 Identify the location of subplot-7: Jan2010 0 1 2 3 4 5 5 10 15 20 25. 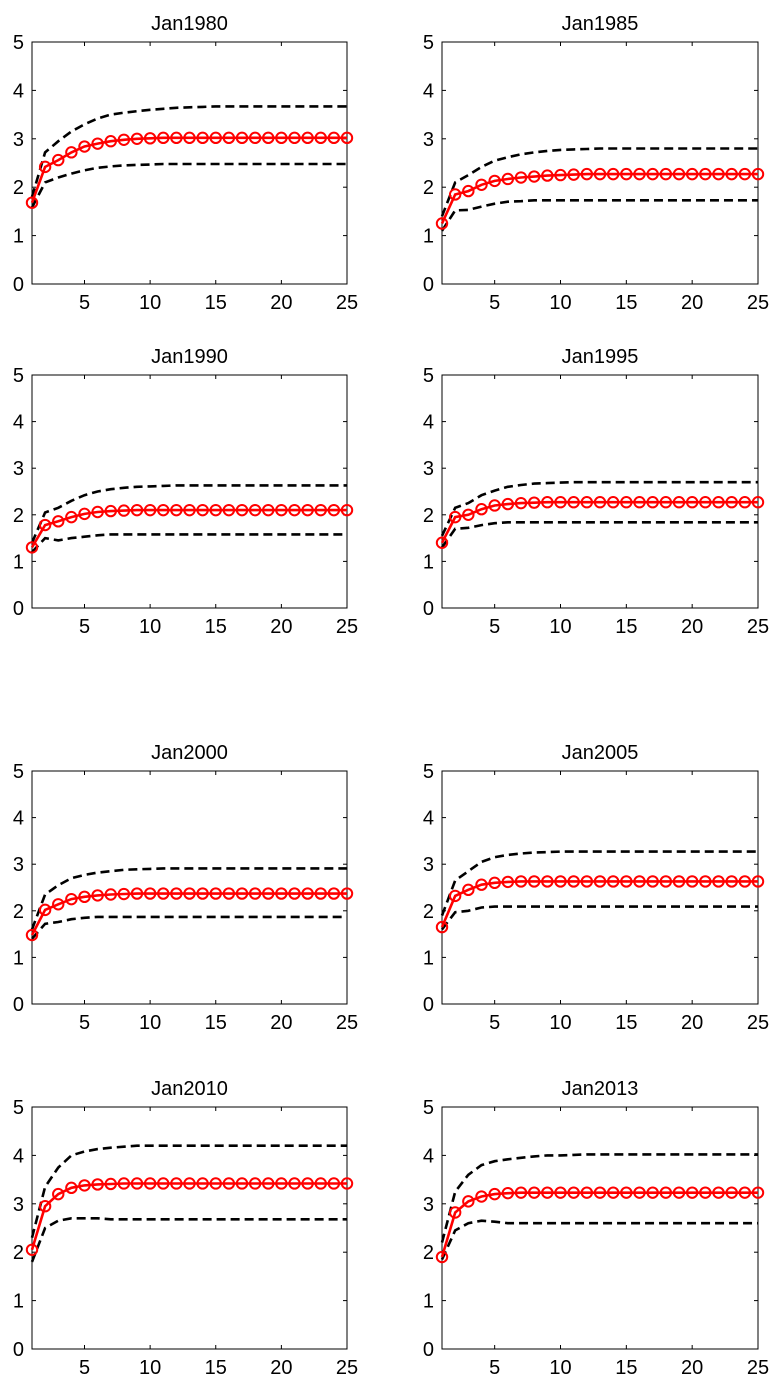
(185, 1228).